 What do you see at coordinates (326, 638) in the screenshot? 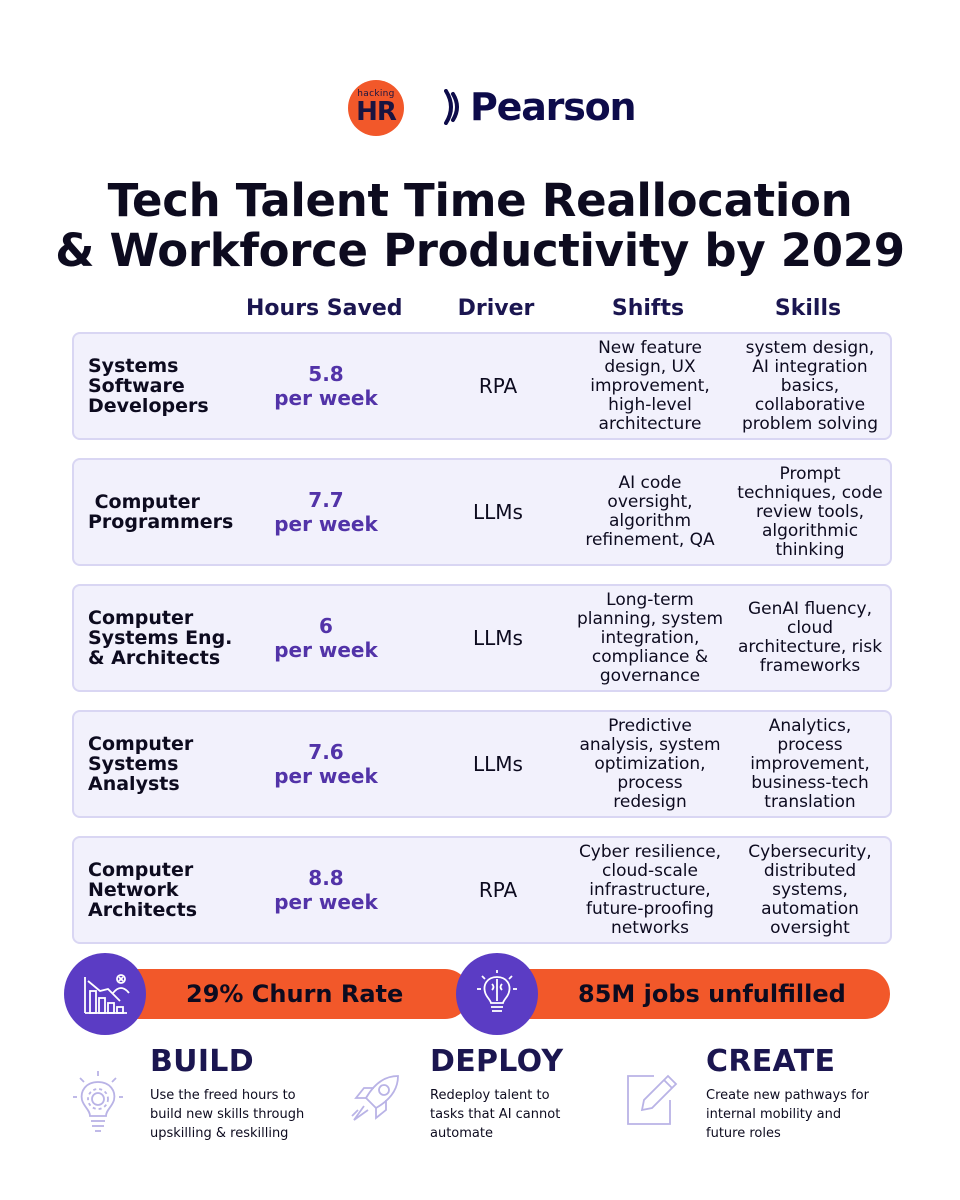
I see `hours-saved: 6 per week` at bounding box center [326, 638].